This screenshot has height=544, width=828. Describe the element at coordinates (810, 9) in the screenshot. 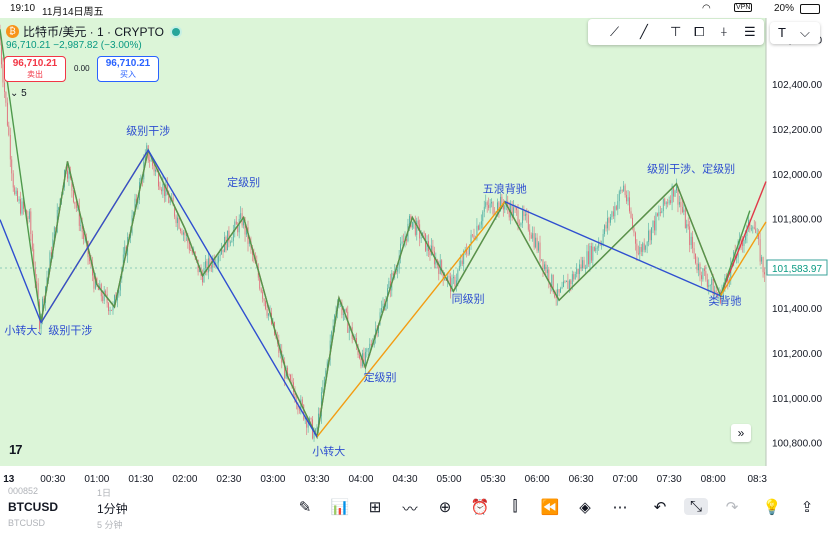

I see `battery-icon` at that location.